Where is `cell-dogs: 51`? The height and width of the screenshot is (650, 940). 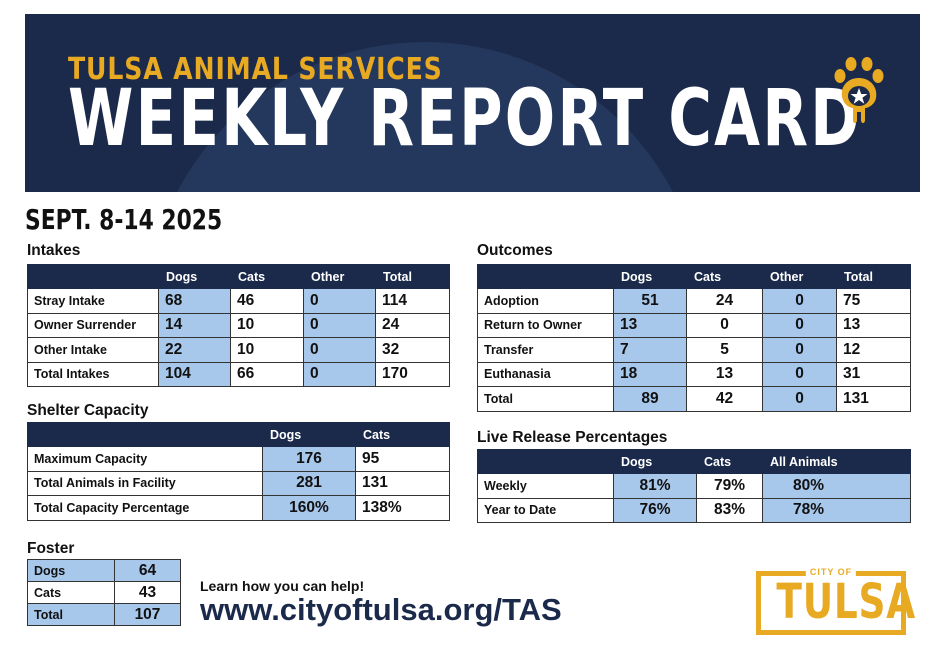
cell-dogs: 51 is located at coordinates (650, 301).